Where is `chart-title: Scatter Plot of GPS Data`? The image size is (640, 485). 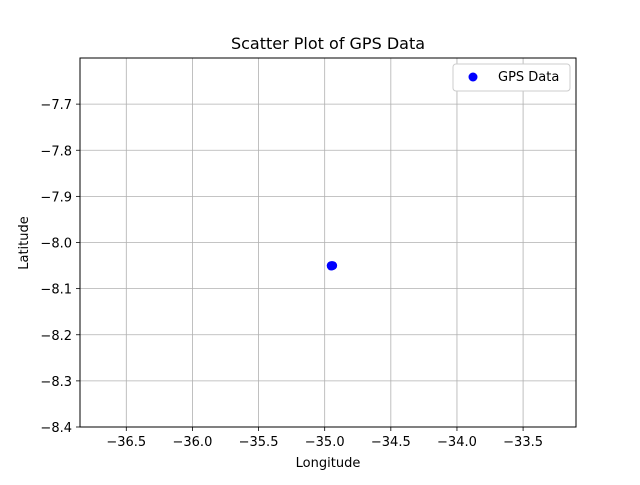
chart-title: Scatter Plot of GPS Data is located at coordinates (328, 43).